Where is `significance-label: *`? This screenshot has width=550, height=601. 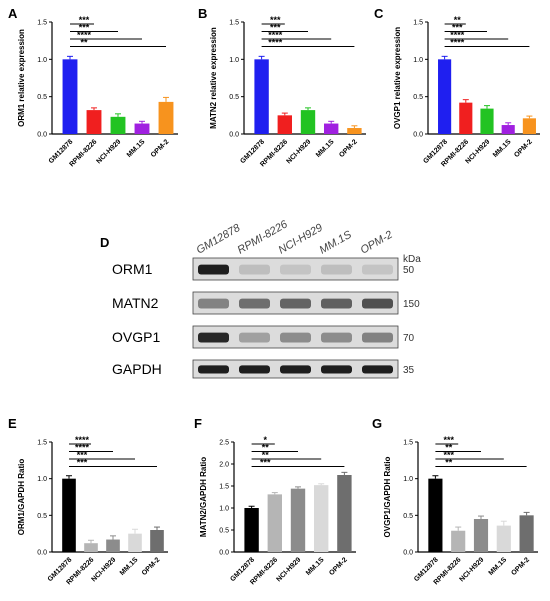
significance-label: * is located at coordinates (265, 440).